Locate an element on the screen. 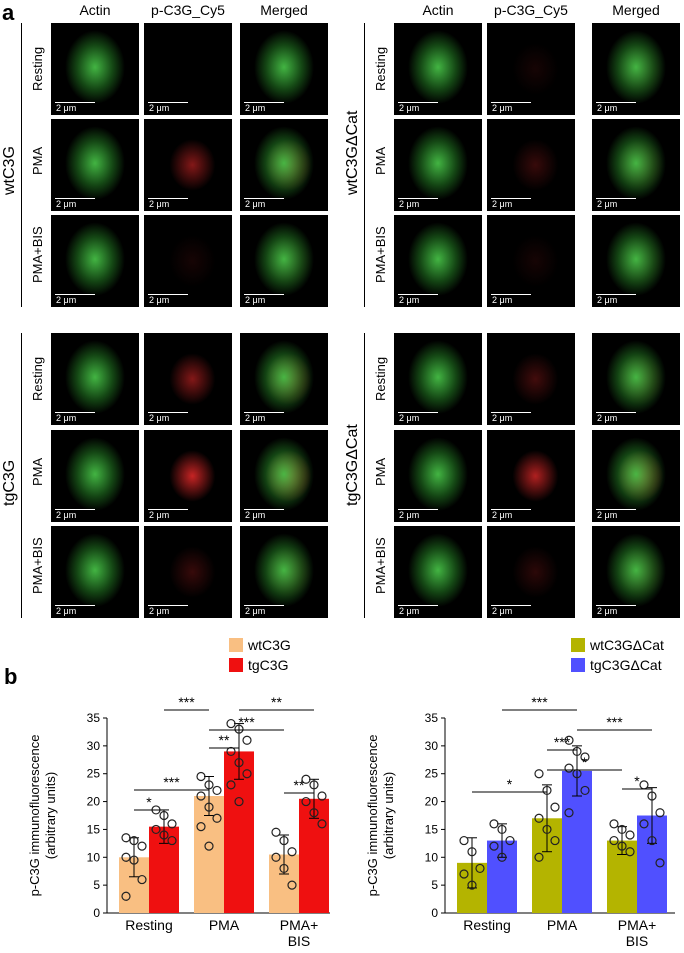  group-label: wtC3GΔCat is located at coordinates (352, 152).